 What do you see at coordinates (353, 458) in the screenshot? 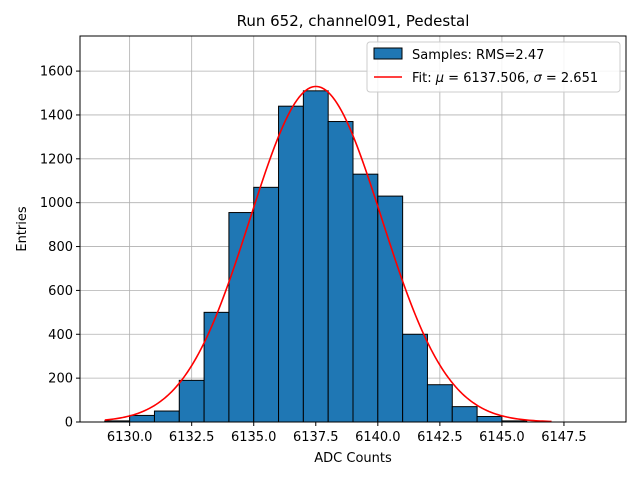
I see `x-axis-label: ADC Counts` at bounding box center [353, 458].